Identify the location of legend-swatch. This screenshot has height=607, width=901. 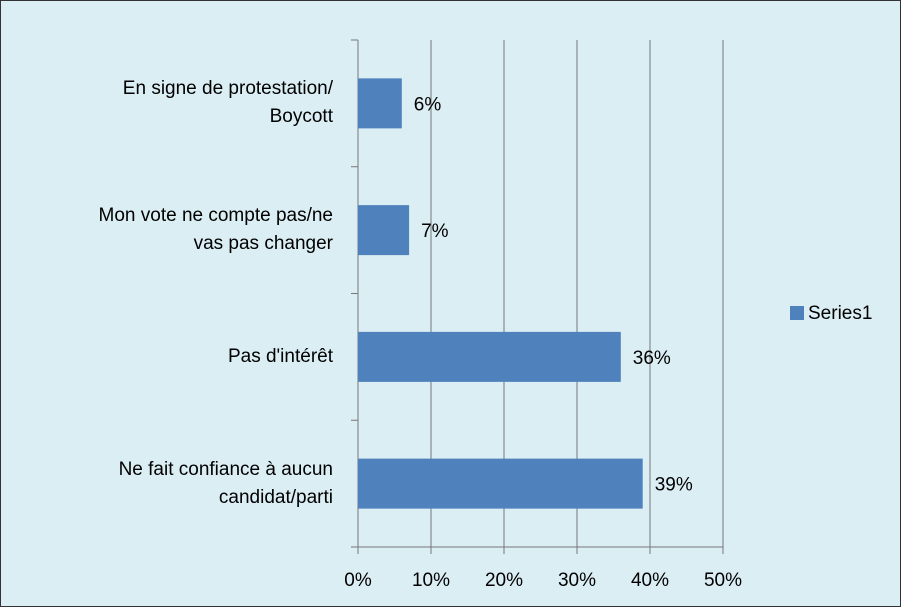
(797, 313).